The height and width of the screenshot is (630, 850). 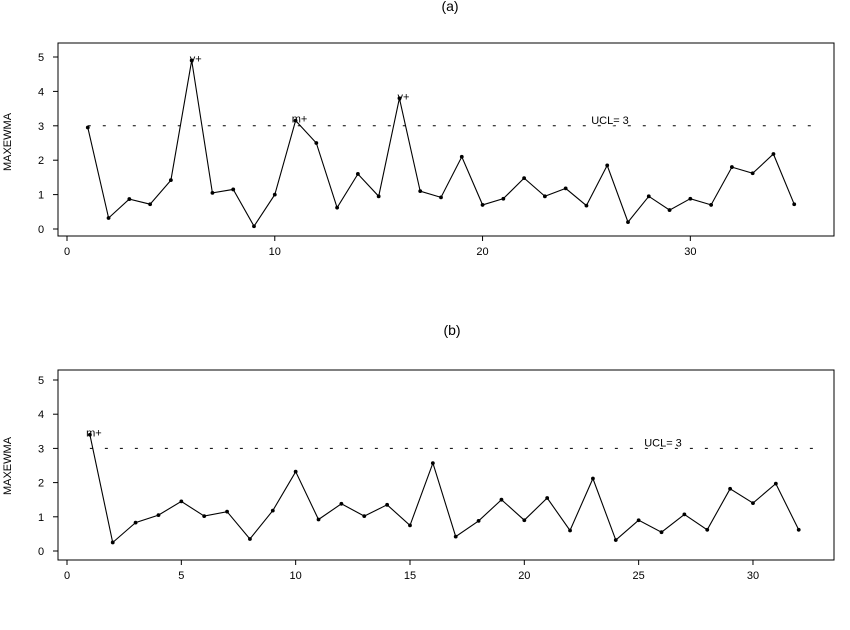 I want to click on panel-a-annotations: v+ m+ v+, so click(x=300, y=89).